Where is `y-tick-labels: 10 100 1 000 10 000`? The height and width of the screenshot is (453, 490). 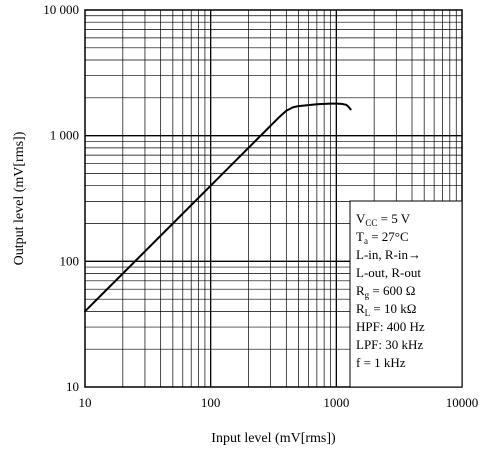
y-tick-labels: 10 100 1 000 10 000 is located at coordinates (61, 198).